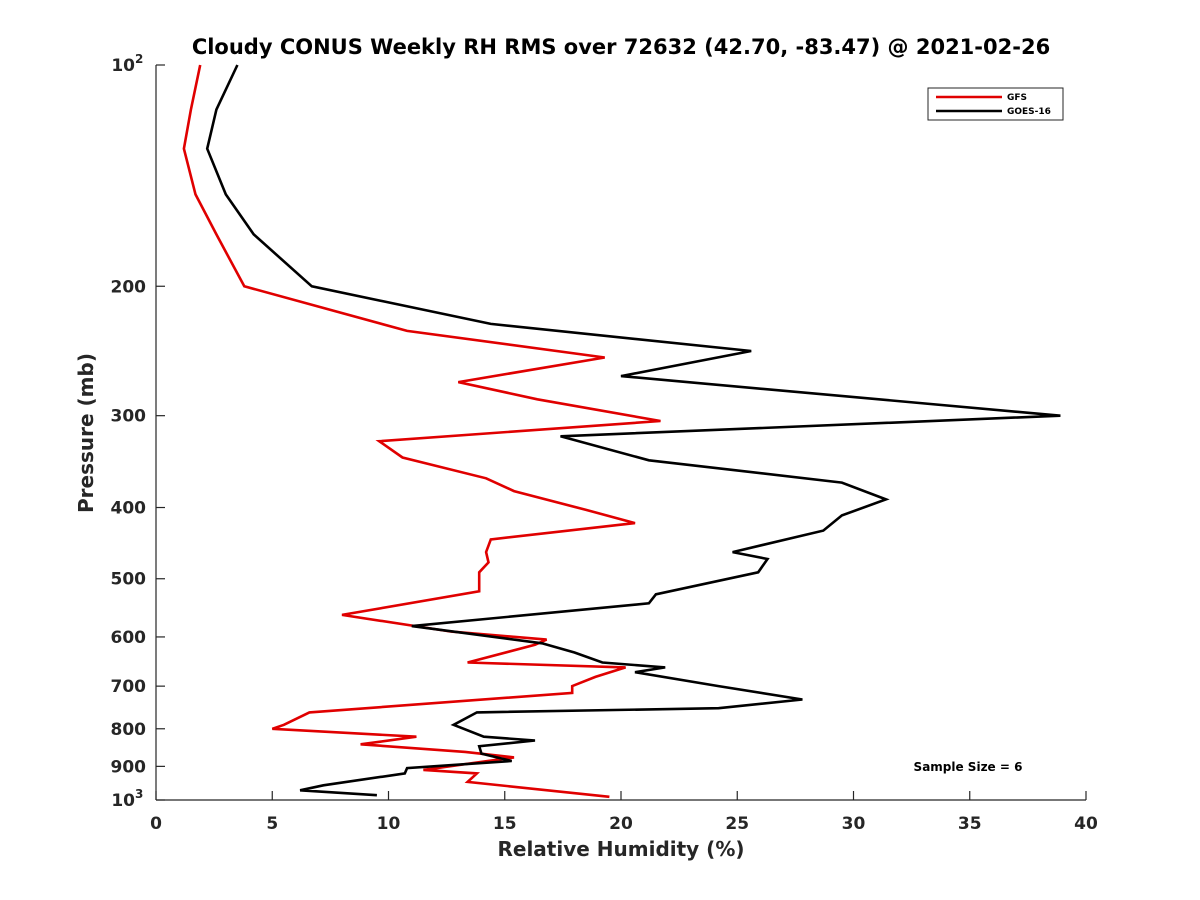 This screenshot has width=1200, height=900. Describe the element at coordinates (389, 824) in the screenshot. I see `x-tick-label: 10` at that location.